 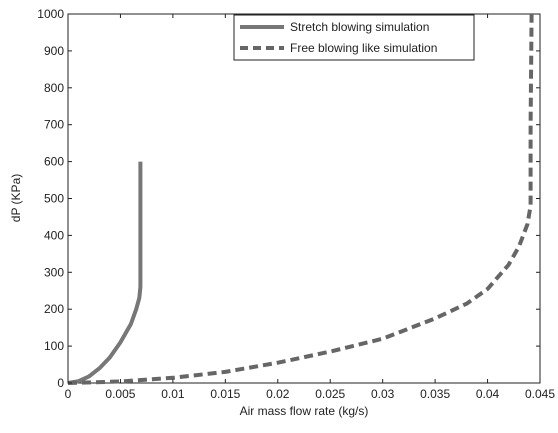 What do you see at coordinates (278, 394) in the screenshot?
I see `x-tick-label: 0.02` at bounding box center [278, 394].